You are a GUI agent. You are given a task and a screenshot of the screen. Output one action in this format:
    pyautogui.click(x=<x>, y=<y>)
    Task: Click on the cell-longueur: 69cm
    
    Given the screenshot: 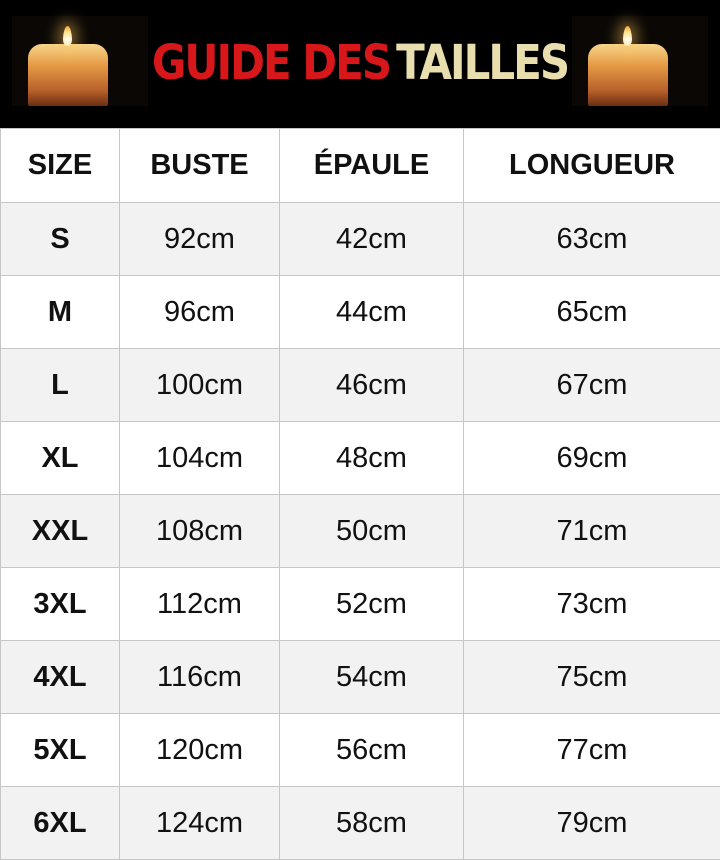 What is the action you would take?
    pyautogui.click(x=591, y=458)
    